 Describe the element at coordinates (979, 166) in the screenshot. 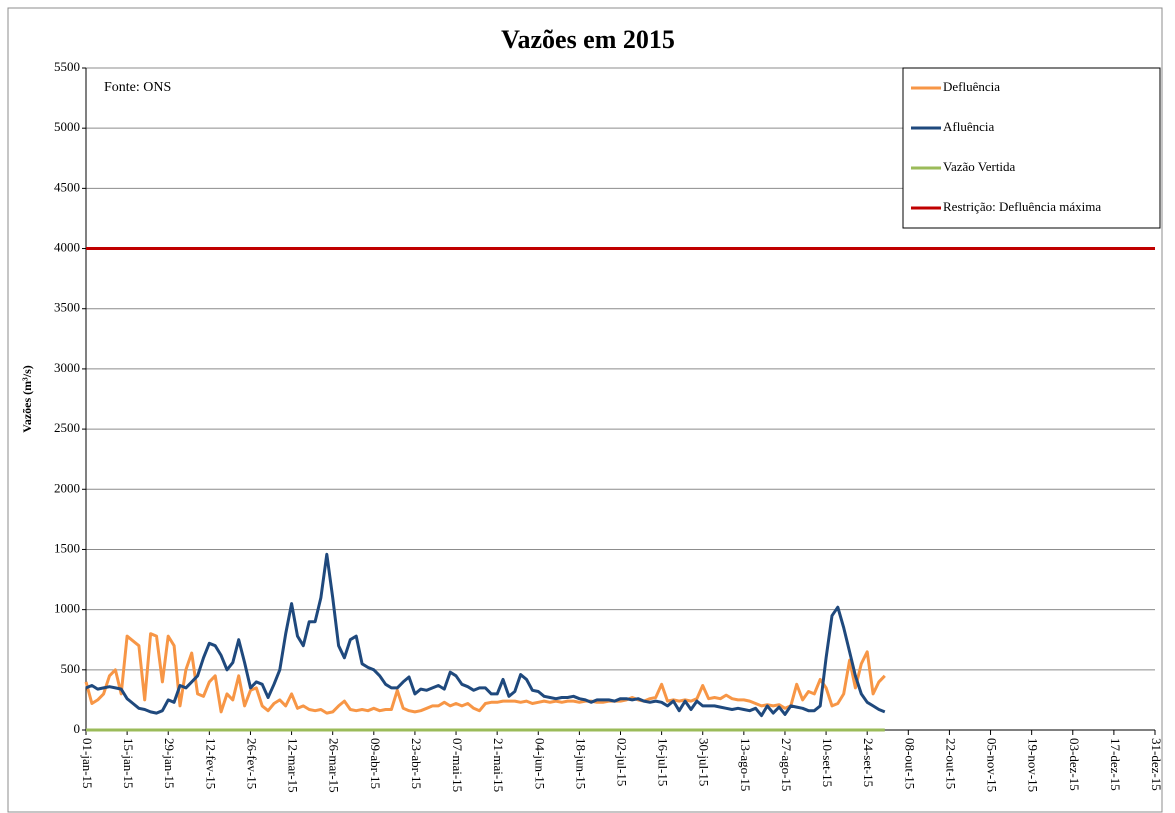

I see `legend-label: Vazão Vertida` at that location.